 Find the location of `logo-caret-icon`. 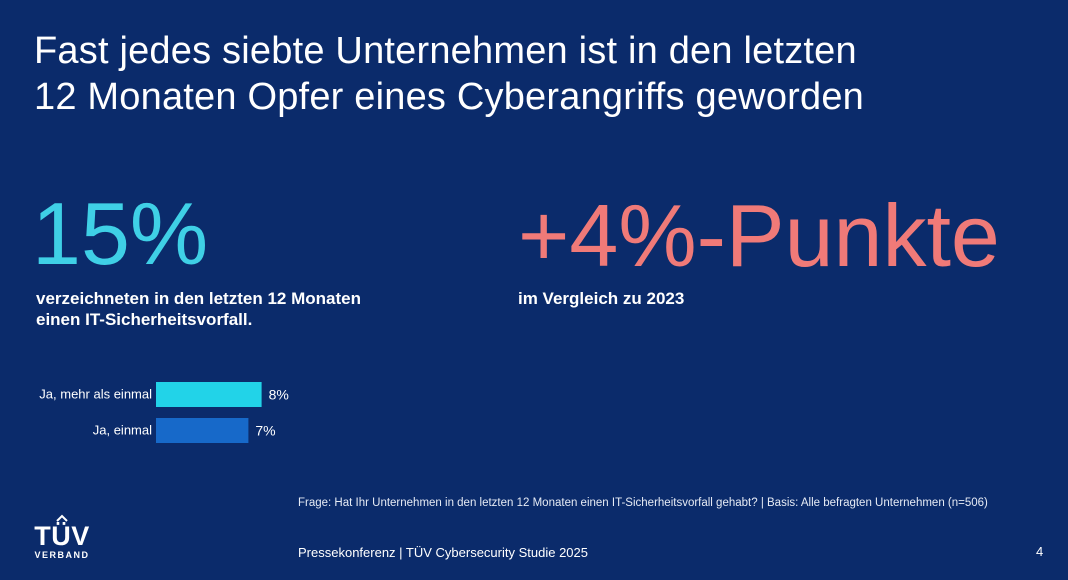

logo-caret-icon is located at coordinates (62, 518).